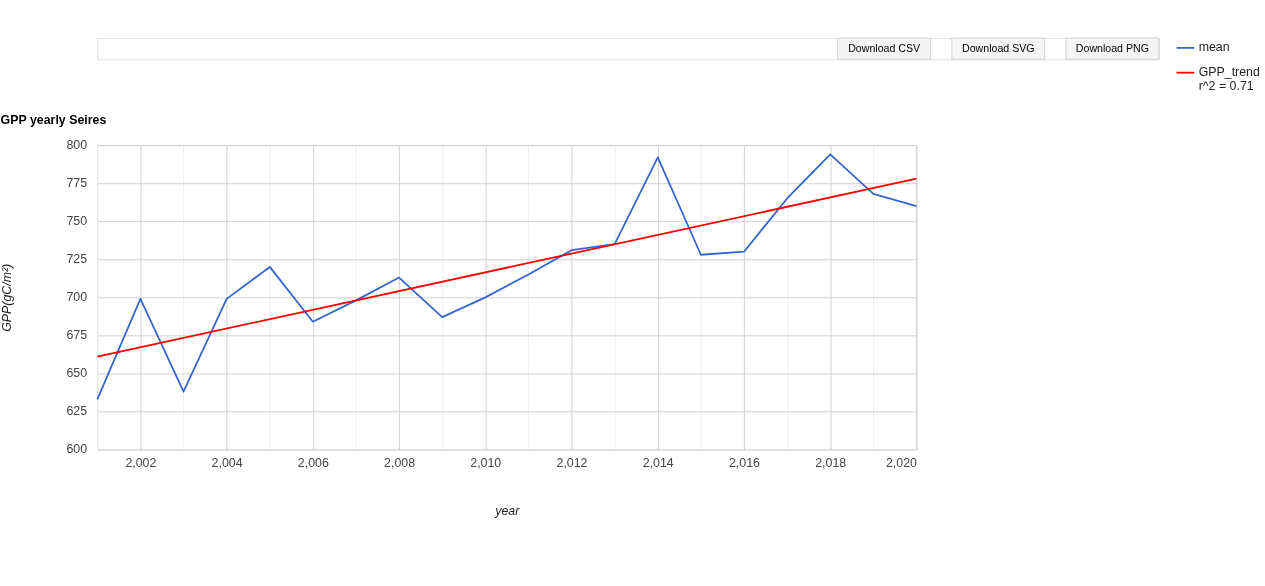 This screenshot has width=1265, height=586. What do you see at coordinates (658, 462) in the screenshot?
I see `x-tick-label: 2,014` at bounding box center [658, 462].